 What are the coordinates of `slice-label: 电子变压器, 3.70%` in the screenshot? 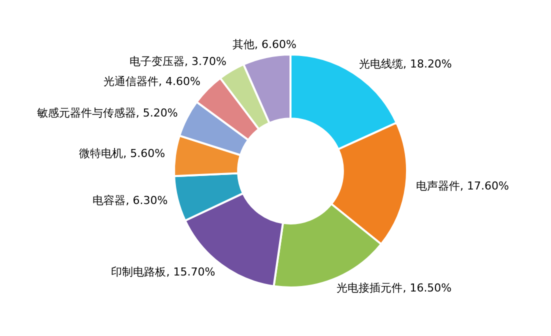 It's located at (178, 61).